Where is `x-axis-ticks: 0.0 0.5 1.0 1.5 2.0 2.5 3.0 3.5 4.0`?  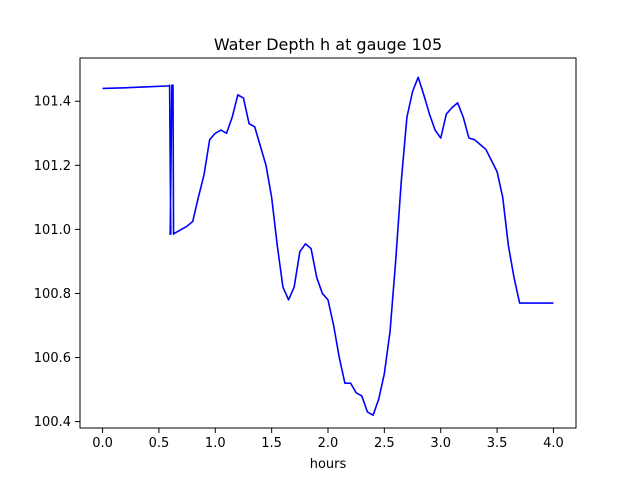
x-axis-ticks: 0.0 0.5 1.0 1.5 2.0 2.5 3.0 3.5 4.0 is located at coordinates (328, 439).